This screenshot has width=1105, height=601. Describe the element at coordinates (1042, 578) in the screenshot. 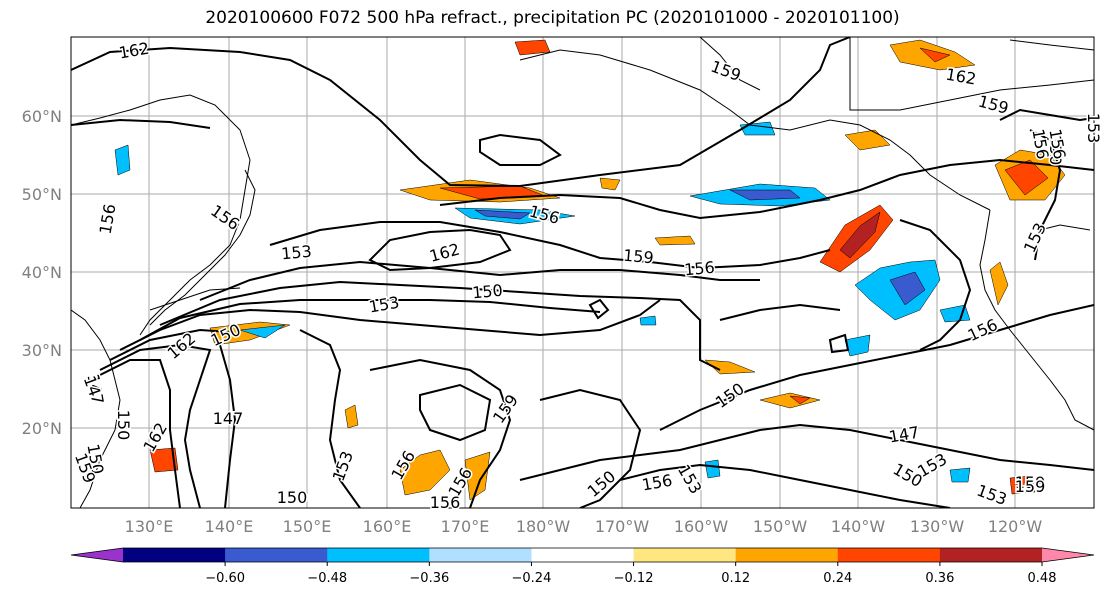

I see `colorbar-tick-label: 0.48` at that location.